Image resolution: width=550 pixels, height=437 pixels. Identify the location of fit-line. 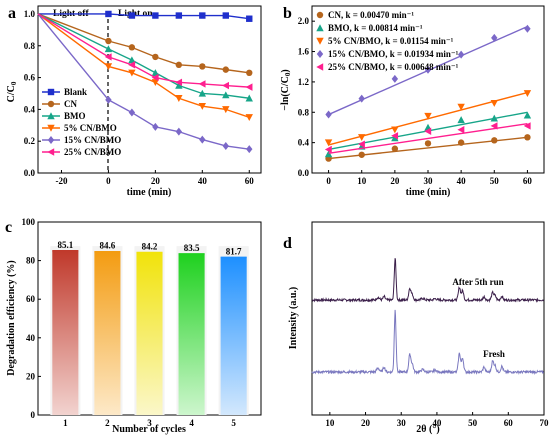
(428, 138).